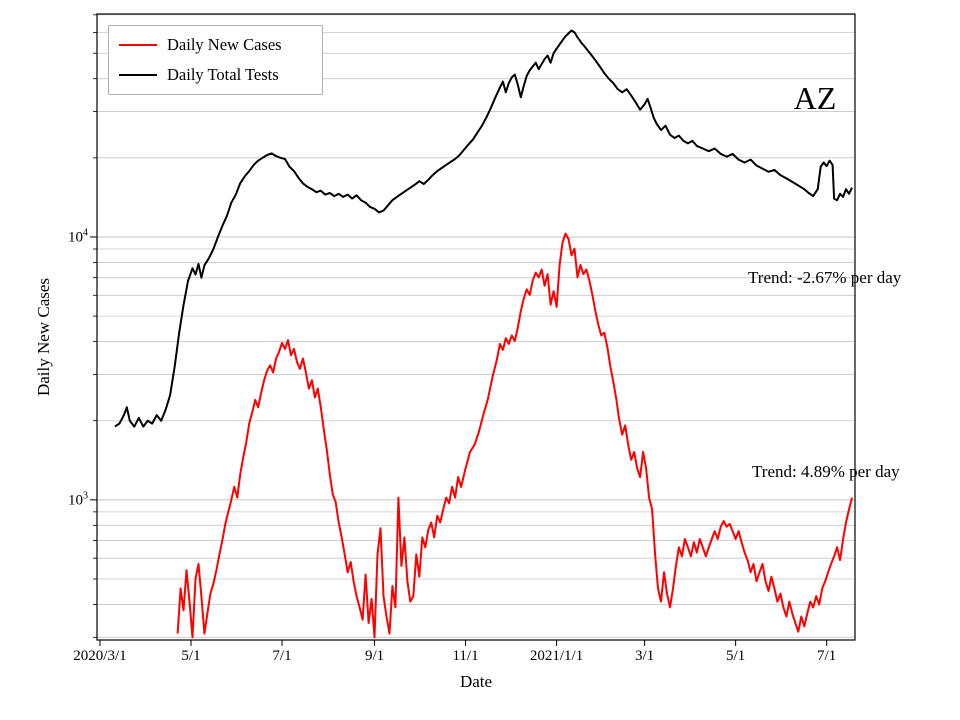  Describe the element at coordinates (645, 656) in the screenshot. I see `x-tick-label: 3/1` at that location.